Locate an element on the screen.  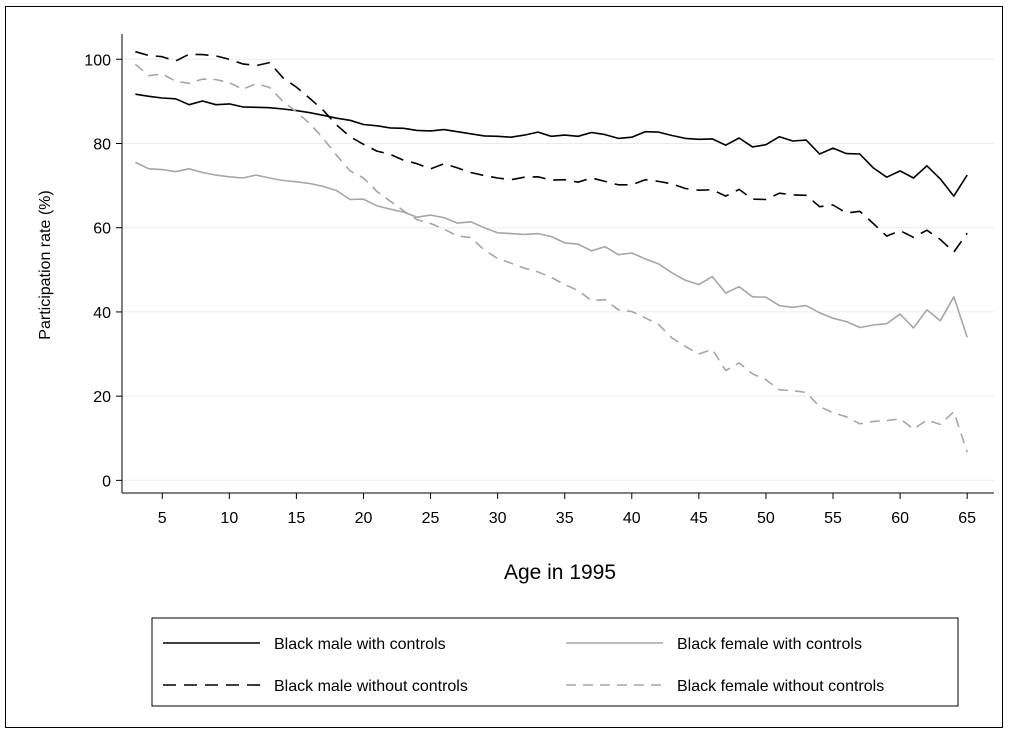
y-tick-label: 0 is located at coordinates (106, 481).